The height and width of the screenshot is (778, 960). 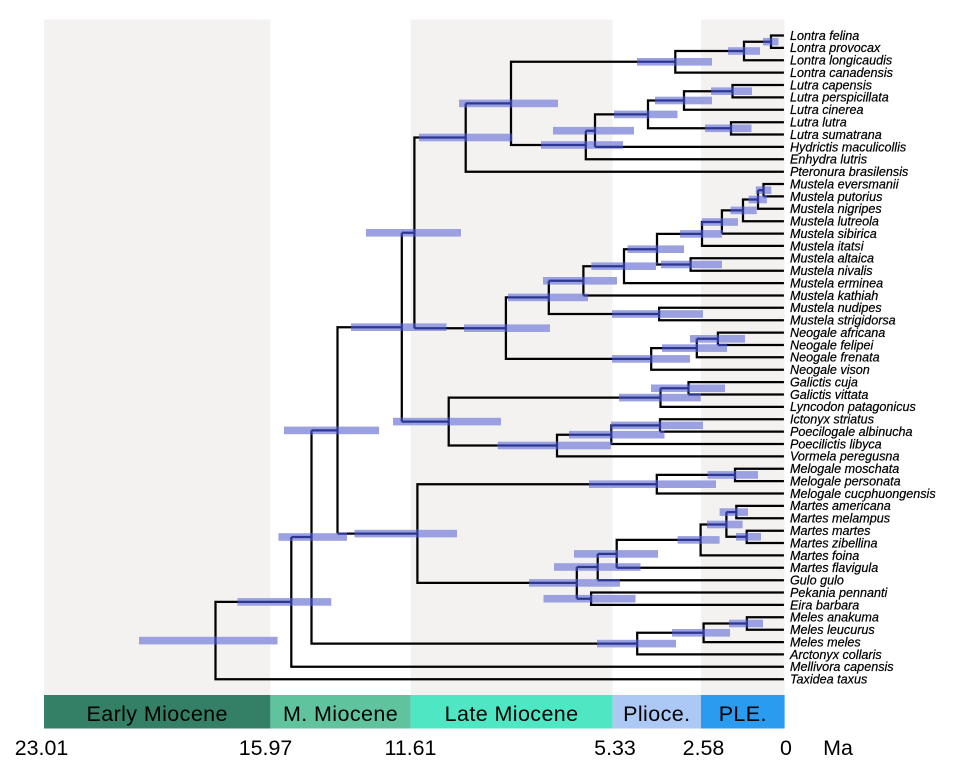 What do you see at coordinates (818, 123) in the screenshot?
I see `svg-text: Lutra lutra` at bounding box center [818, 123].